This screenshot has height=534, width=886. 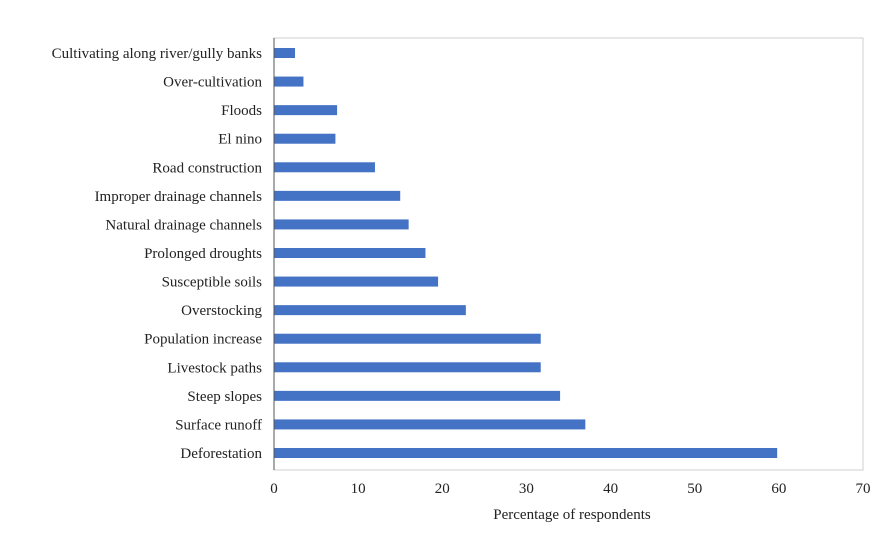 What do you see at coordinates (778, 489) in the screenshot?
I see `x-tick-label: 60` at bounding box center [778, 489].